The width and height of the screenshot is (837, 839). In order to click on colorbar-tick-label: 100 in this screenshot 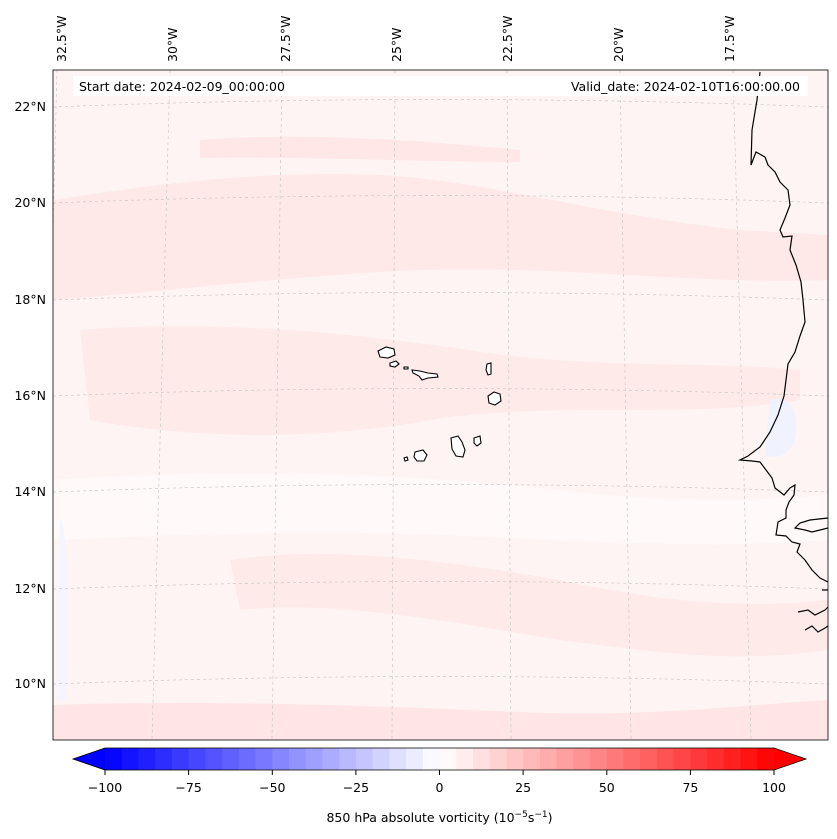, I will do `click(774, 787)`.